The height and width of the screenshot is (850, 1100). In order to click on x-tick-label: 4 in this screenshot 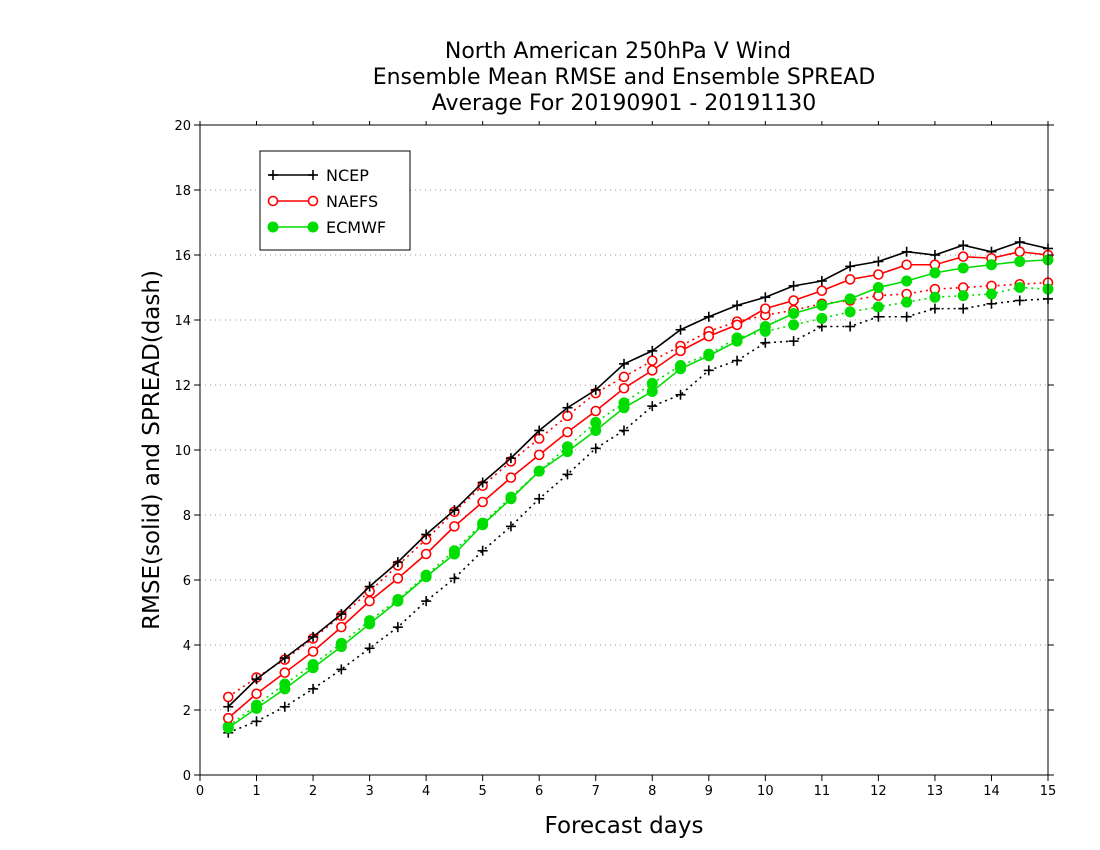, I will do `click(426, 791)`.